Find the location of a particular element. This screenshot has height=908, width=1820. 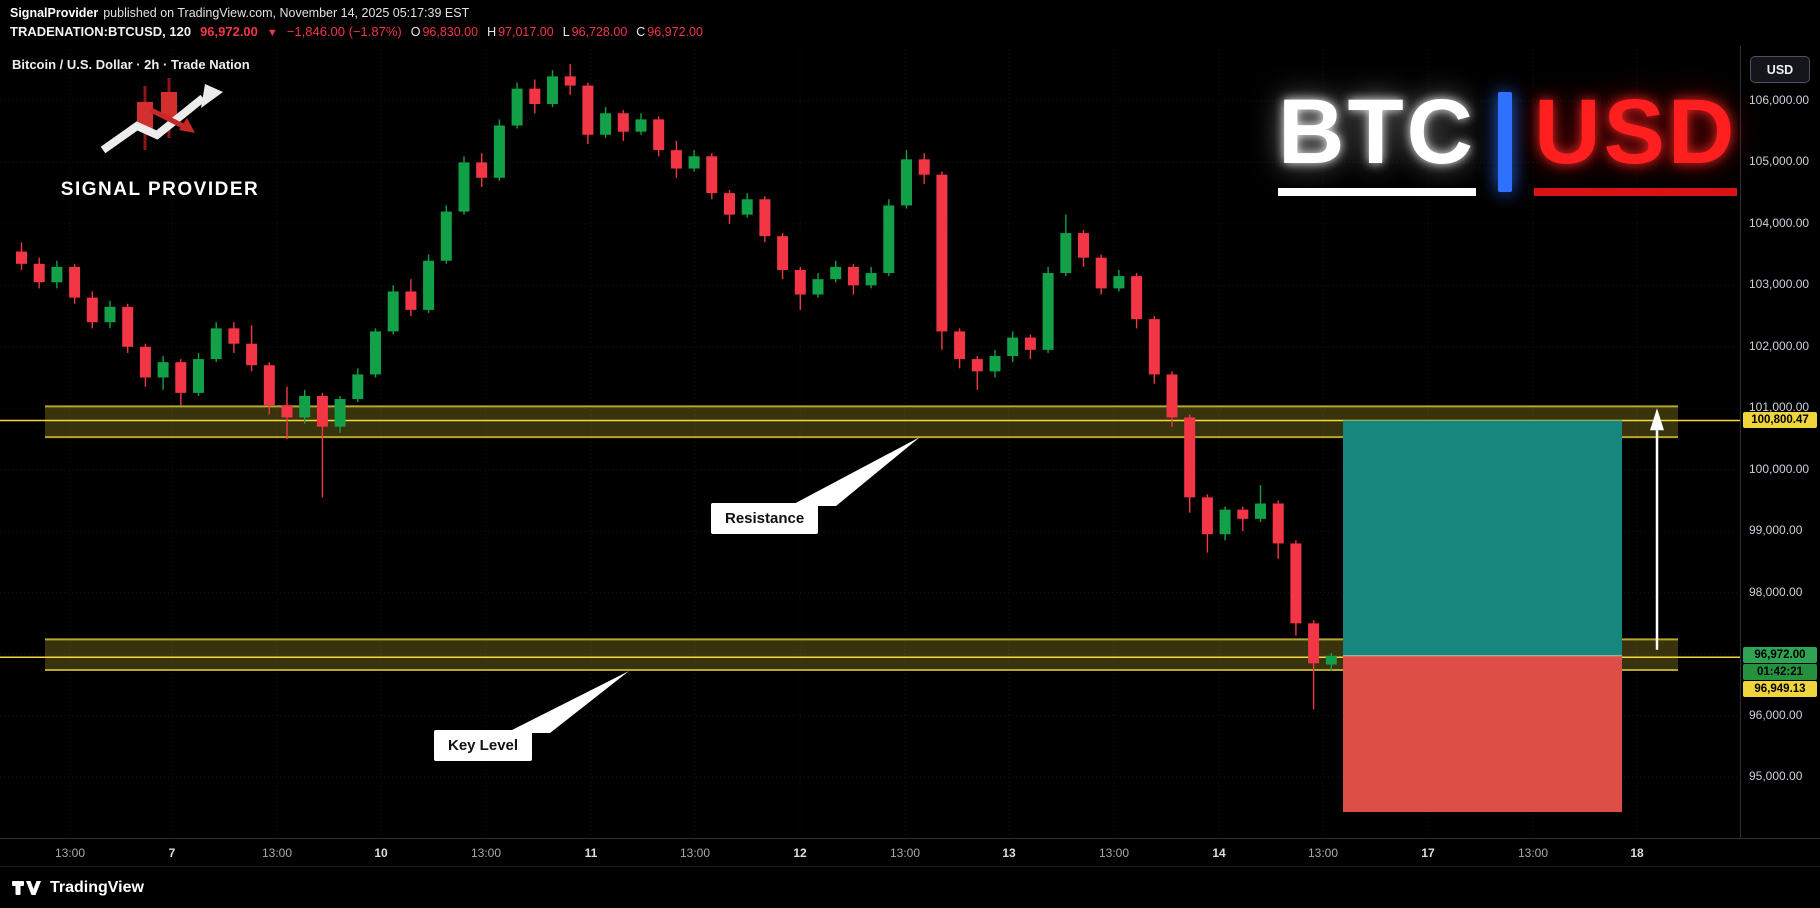

signal-provider-logo-text: SIGNAL PROVIDER is located at coordinates (160, 189).